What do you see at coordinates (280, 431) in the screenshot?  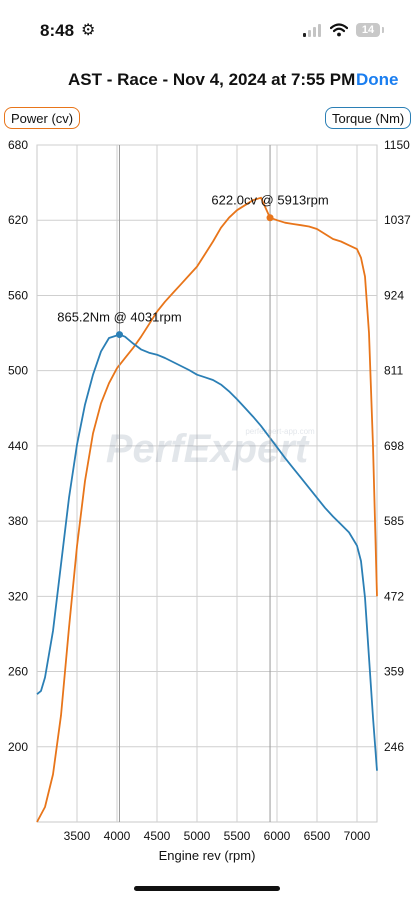 I see `watermark-url: perfexpert-app.com` at bounding box center [280, 431].